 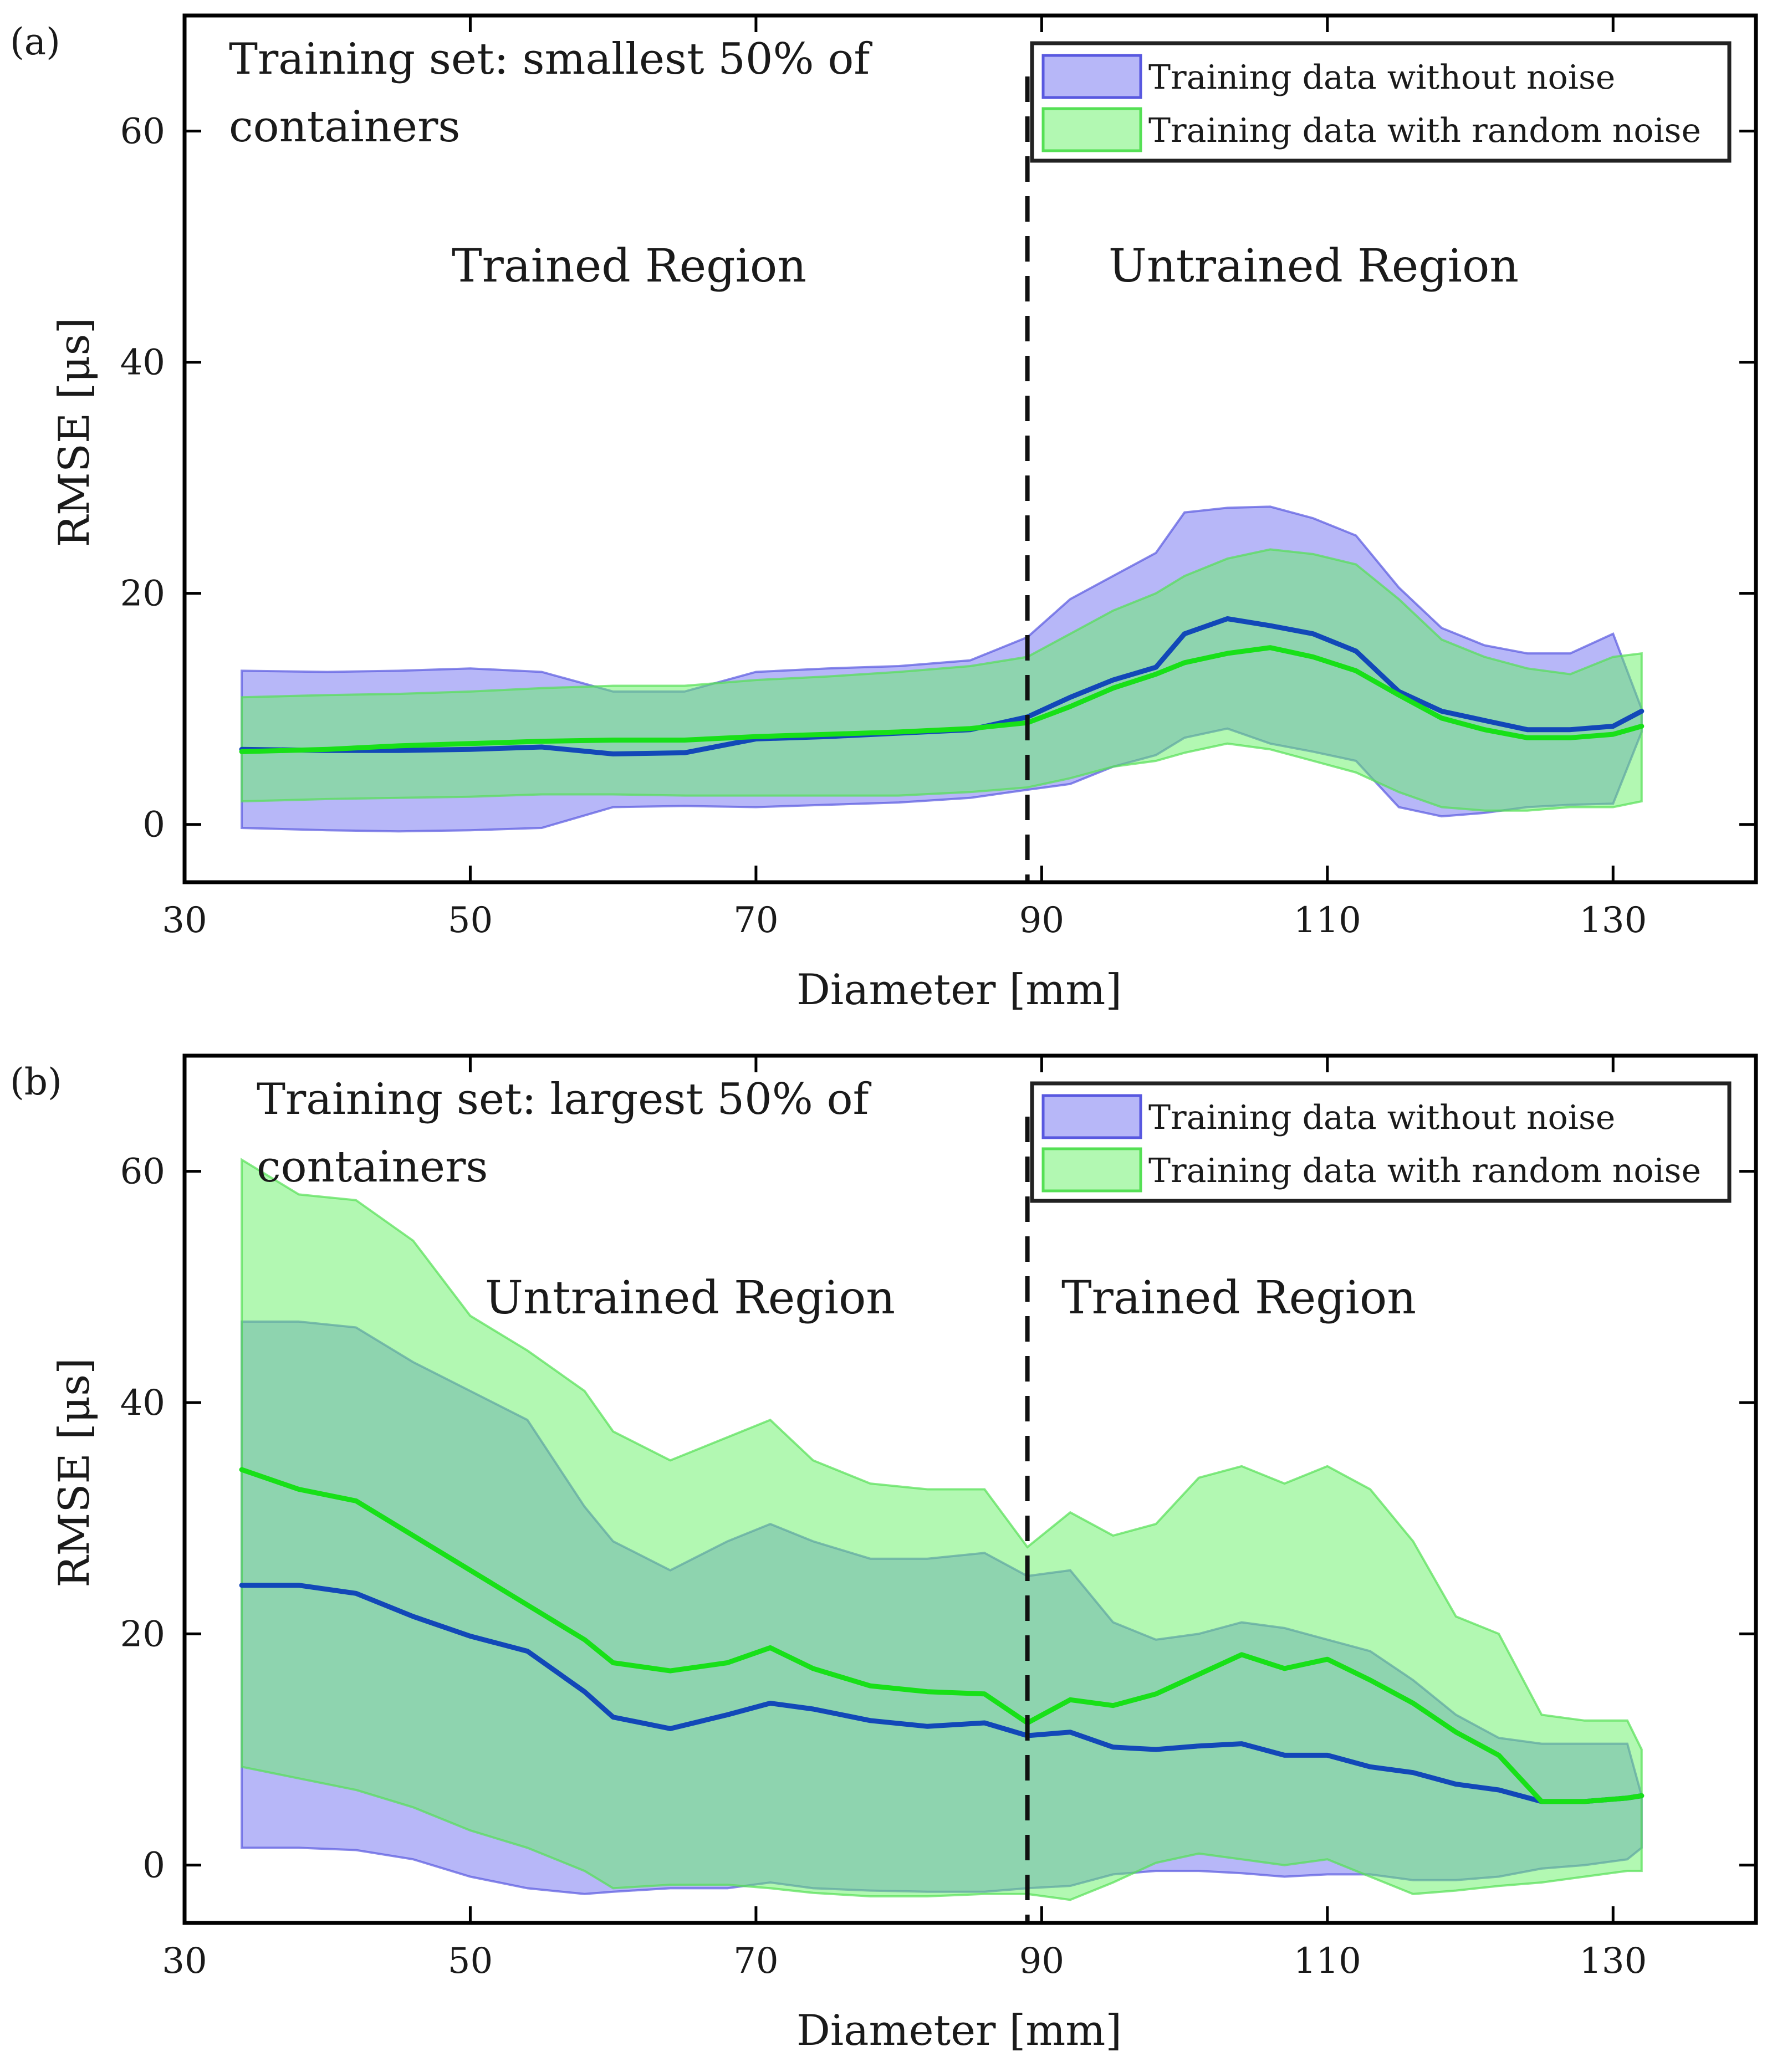 I want to click on band-random-noise, so click(x=942, y=680).